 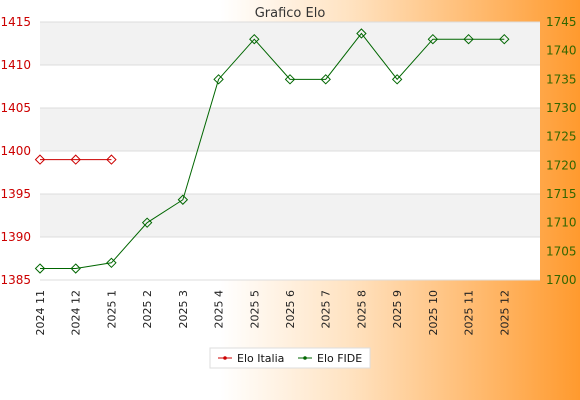 I want to click on left-tick-label: 1400, so click(x=15, y=151).